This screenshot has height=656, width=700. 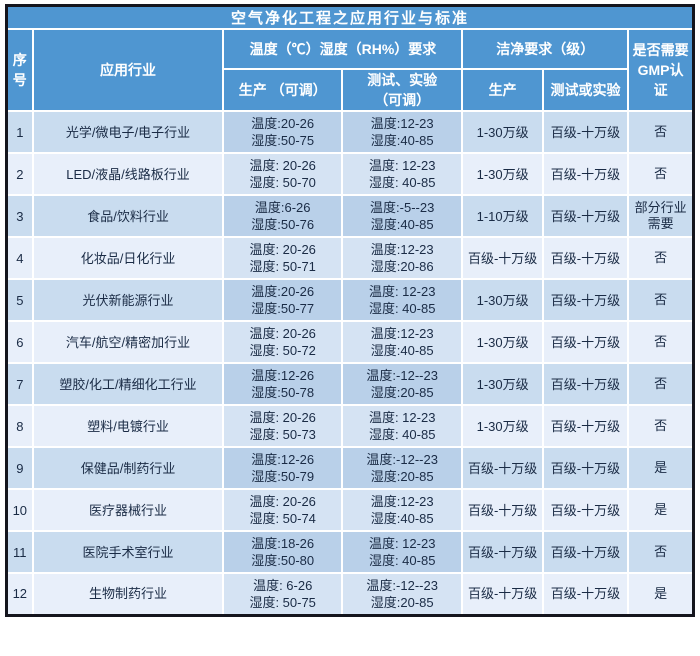 What do you see at coordinates (402, 350) in the screenshot?
I see `test-humidity-line: 湿度:40-85` at bounding box center [402, 350].